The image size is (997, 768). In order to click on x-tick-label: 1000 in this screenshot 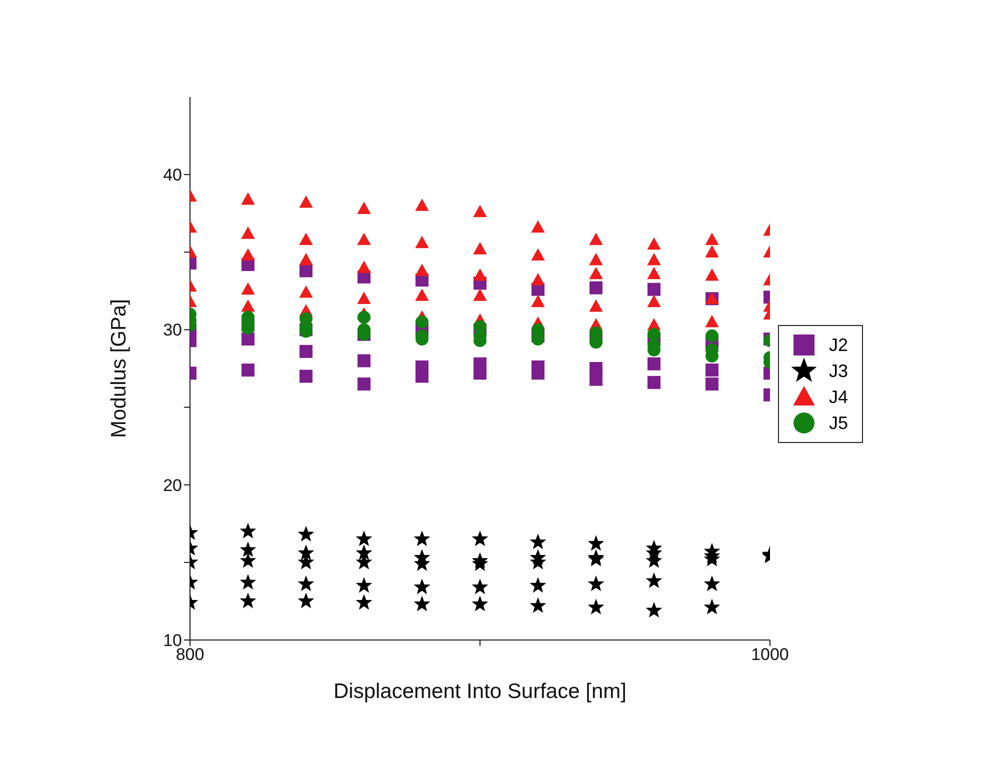, I will do `click(770, 654)`.